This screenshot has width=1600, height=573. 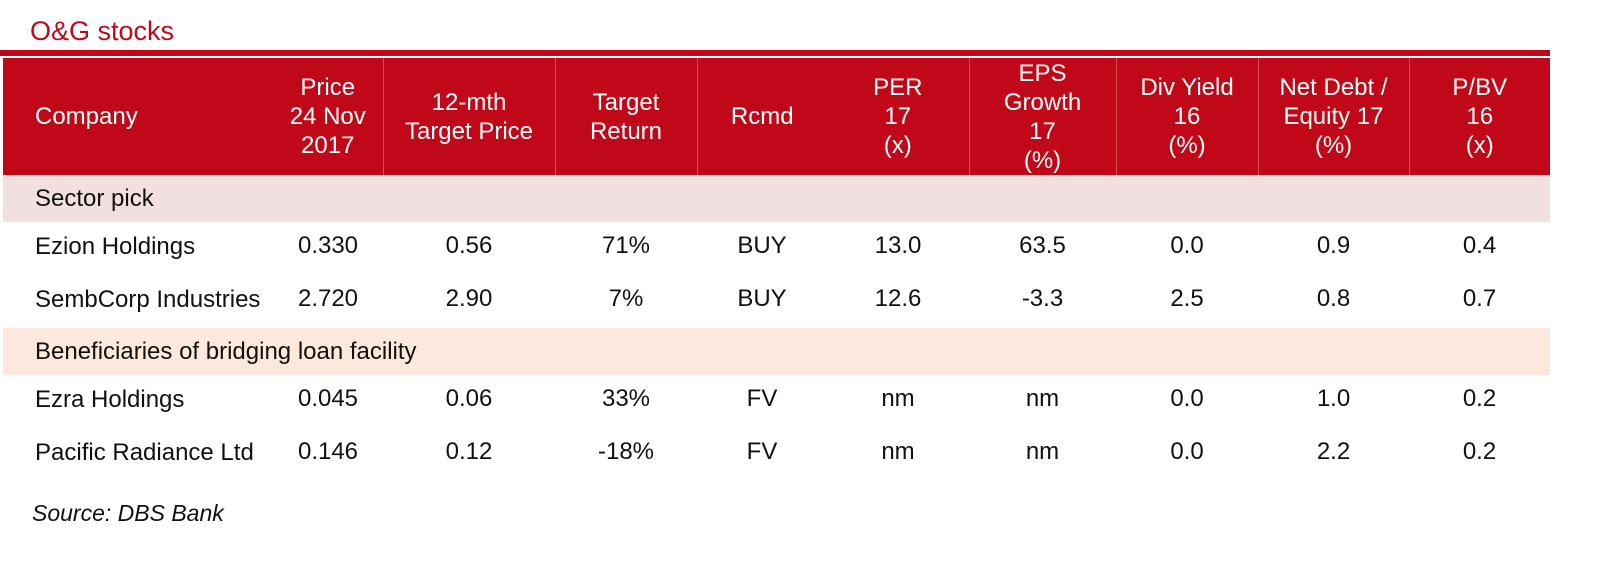 I want to click on header-eps-growth-line: Growth, so click(x=1042, y=102).